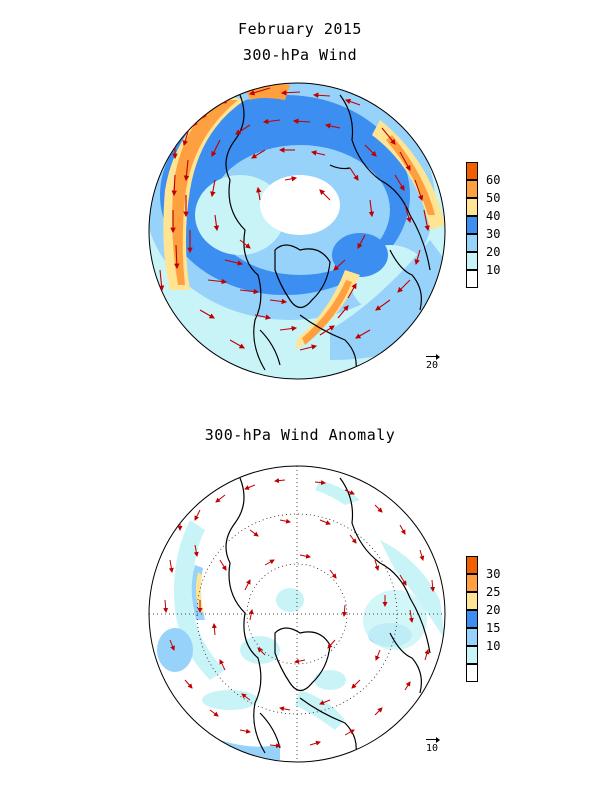  I want to click on reference-vector-bottom: 10, so click(433, 745).